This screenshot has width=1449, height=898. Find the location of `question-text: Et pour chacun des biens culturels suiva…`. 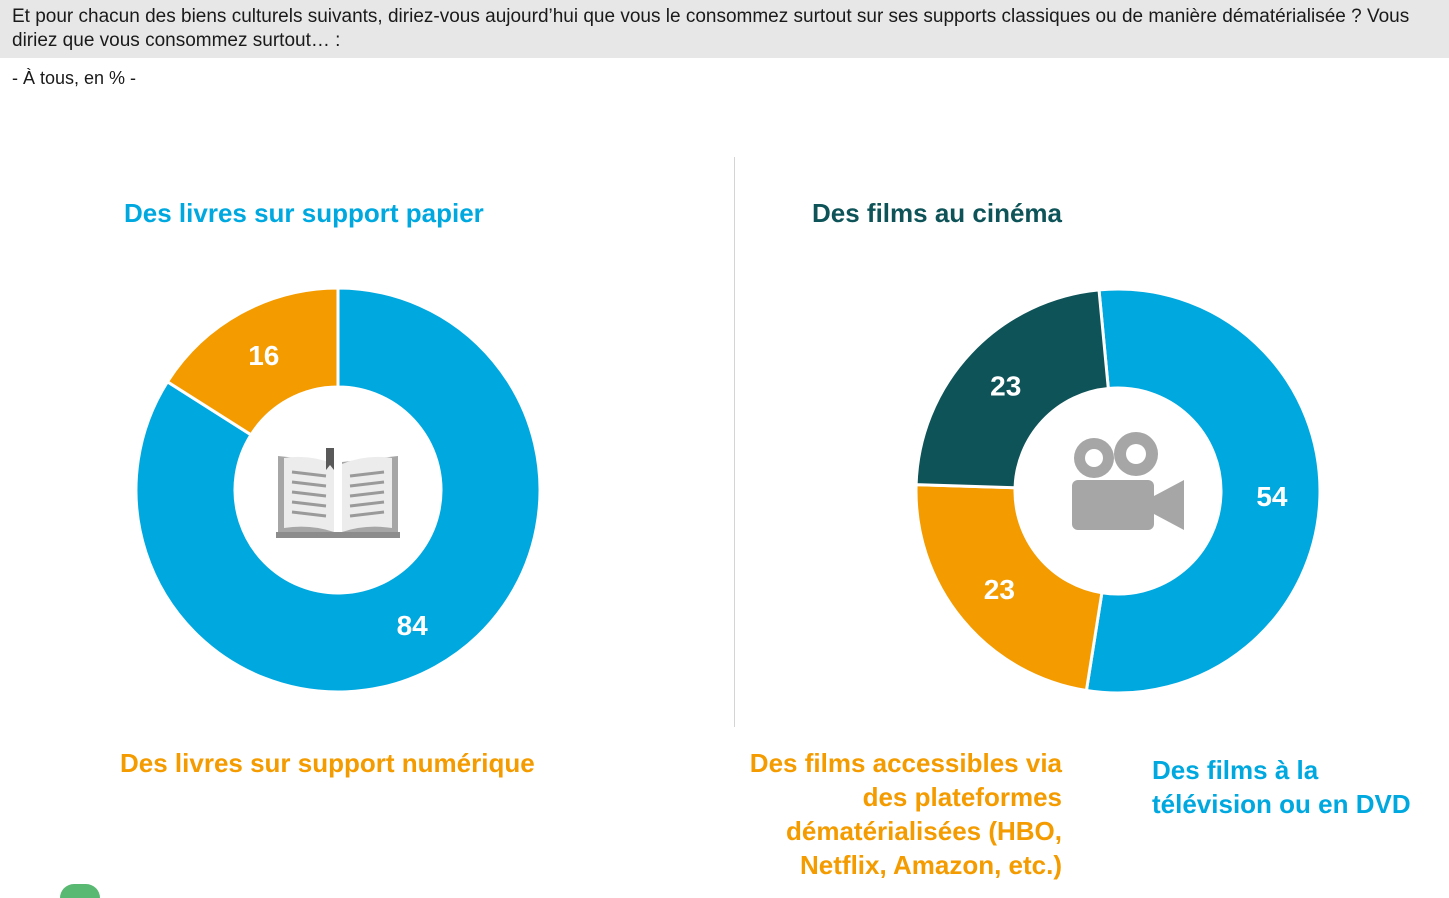

question-text: Et pour chacun des biens culturels suiva… is located at coordinates (711, 28).